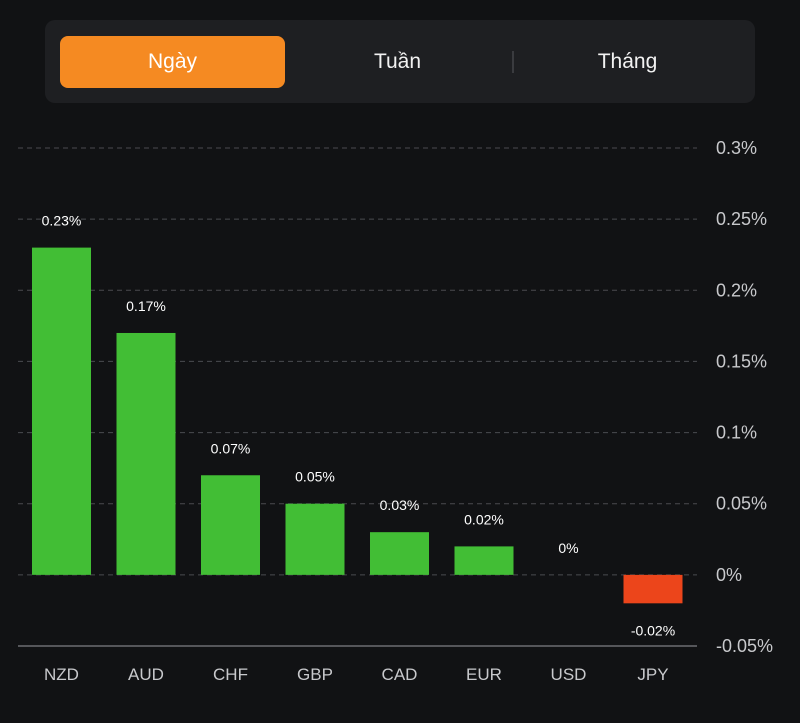 This screenshot has width=800, height=723. I want to click on y-tick-label: 0.2%, so click(736, 290).